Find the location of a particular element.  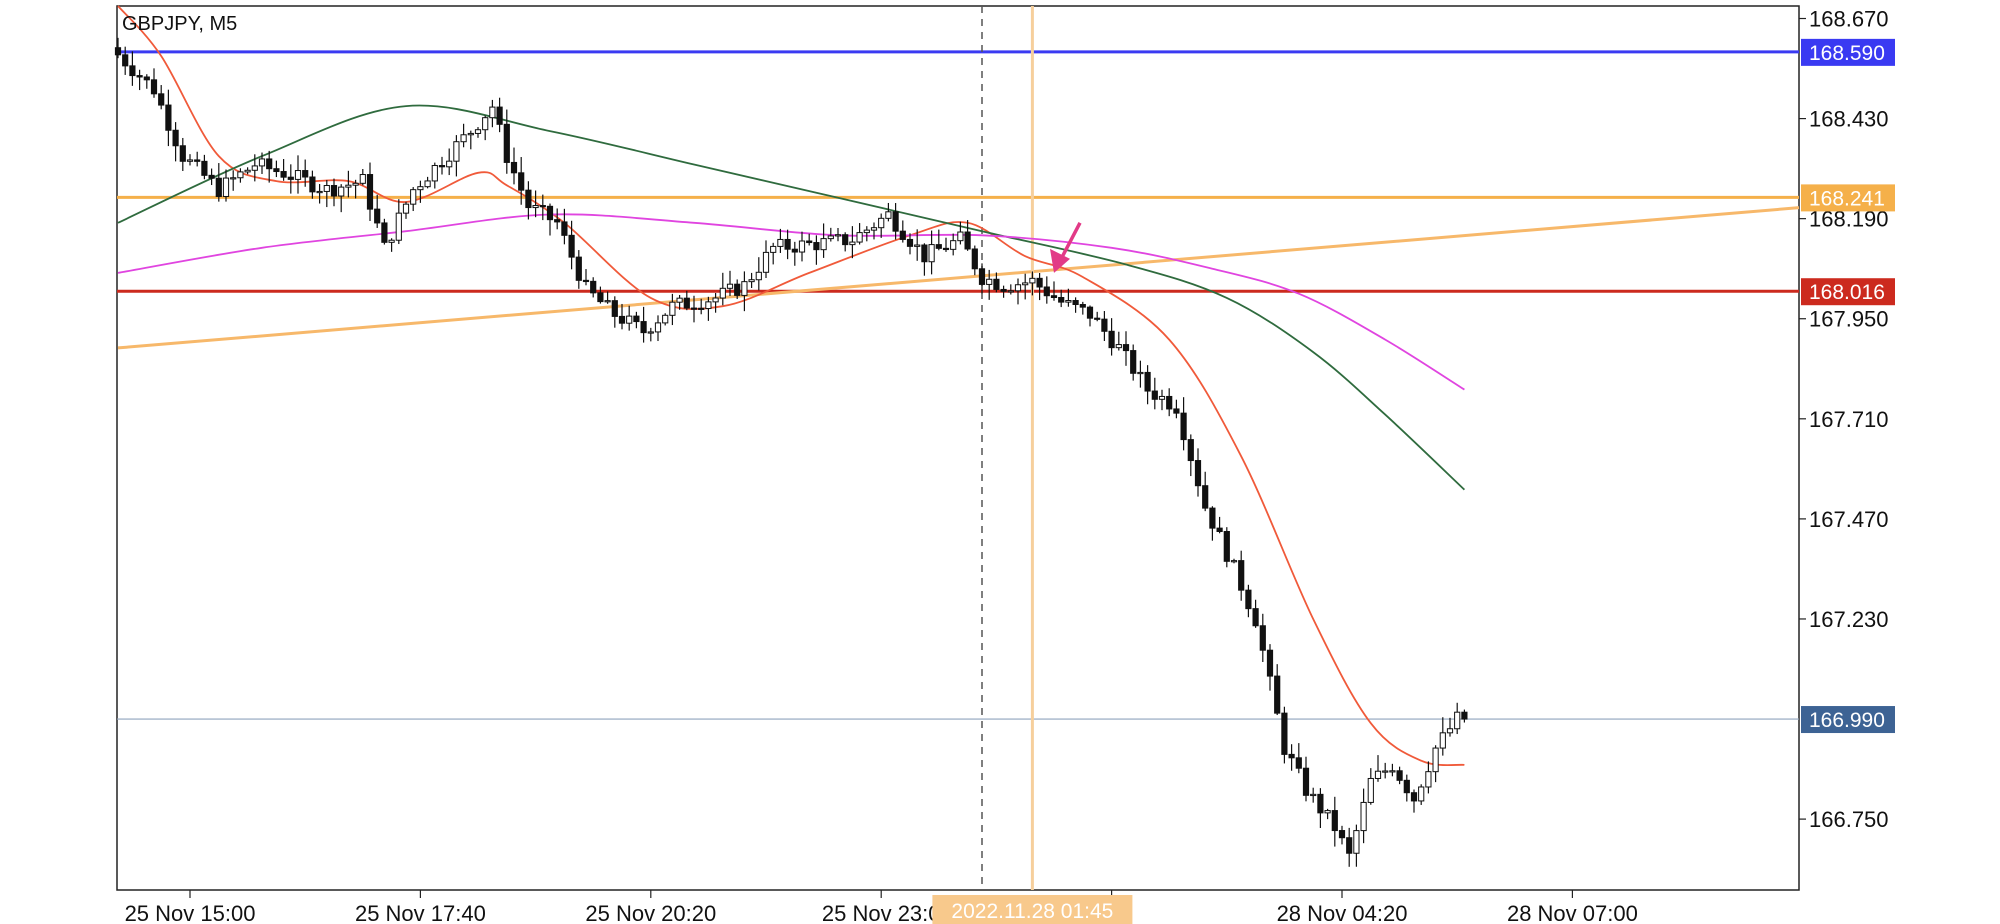

current-price-badge-label: 166.990 is located at coordinates (1847, 720).